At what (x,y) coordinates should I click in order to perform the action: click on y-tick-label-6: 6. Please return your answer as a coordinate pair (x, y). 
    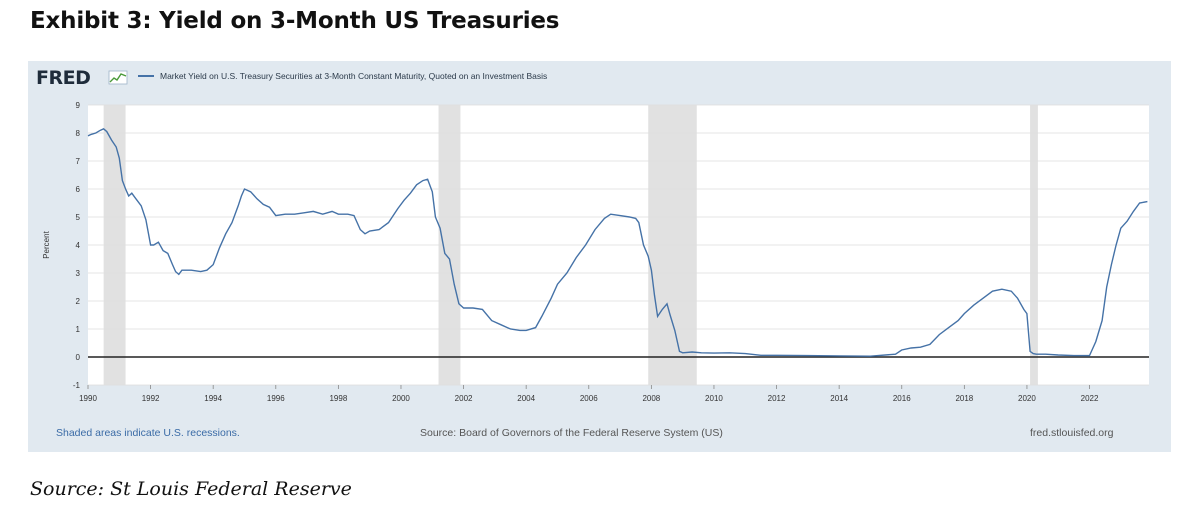
    Looking at the image, I should click on (78, 189).